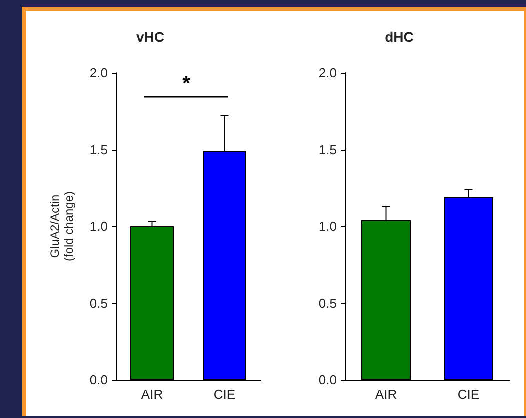 The width and height of the screenshot is (526, 418). What do you see at coordinates (187, 84) in the screenshot?
I see `annotation: *` at bounding box center [187, 84].